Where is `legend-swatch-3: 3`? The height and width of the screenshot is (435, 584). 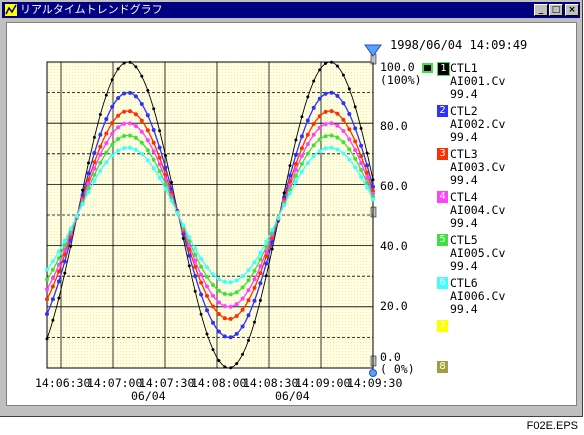
legend-swatch-3: 3 is located at coordinates (442, 154).